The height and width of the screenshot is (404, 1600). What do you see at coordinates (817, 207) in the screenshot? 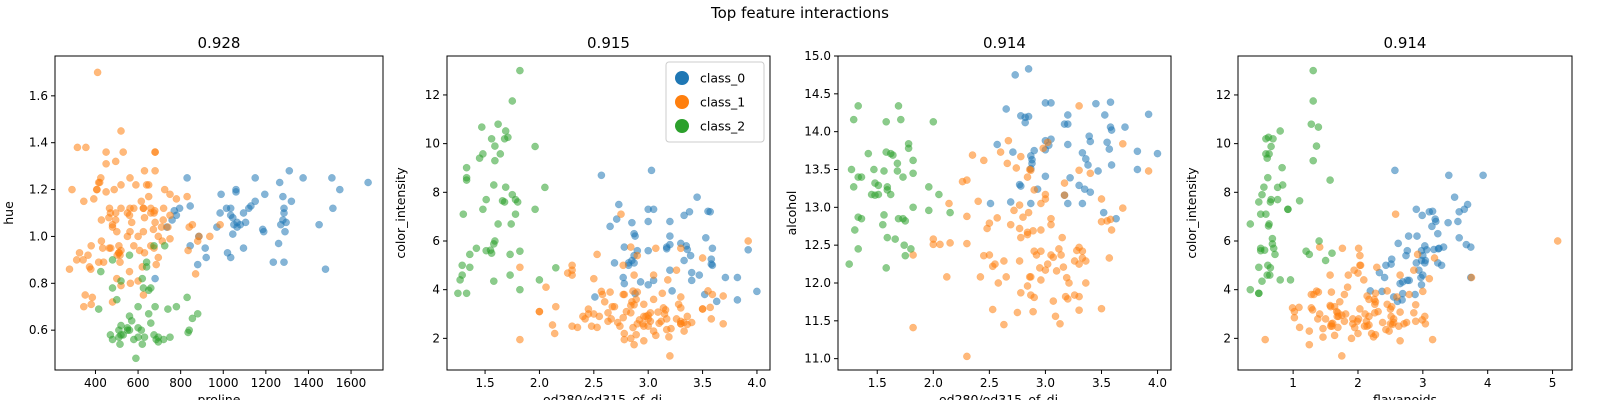
I see `y-tick-label: 13.0` at bounding box center [817, 207].